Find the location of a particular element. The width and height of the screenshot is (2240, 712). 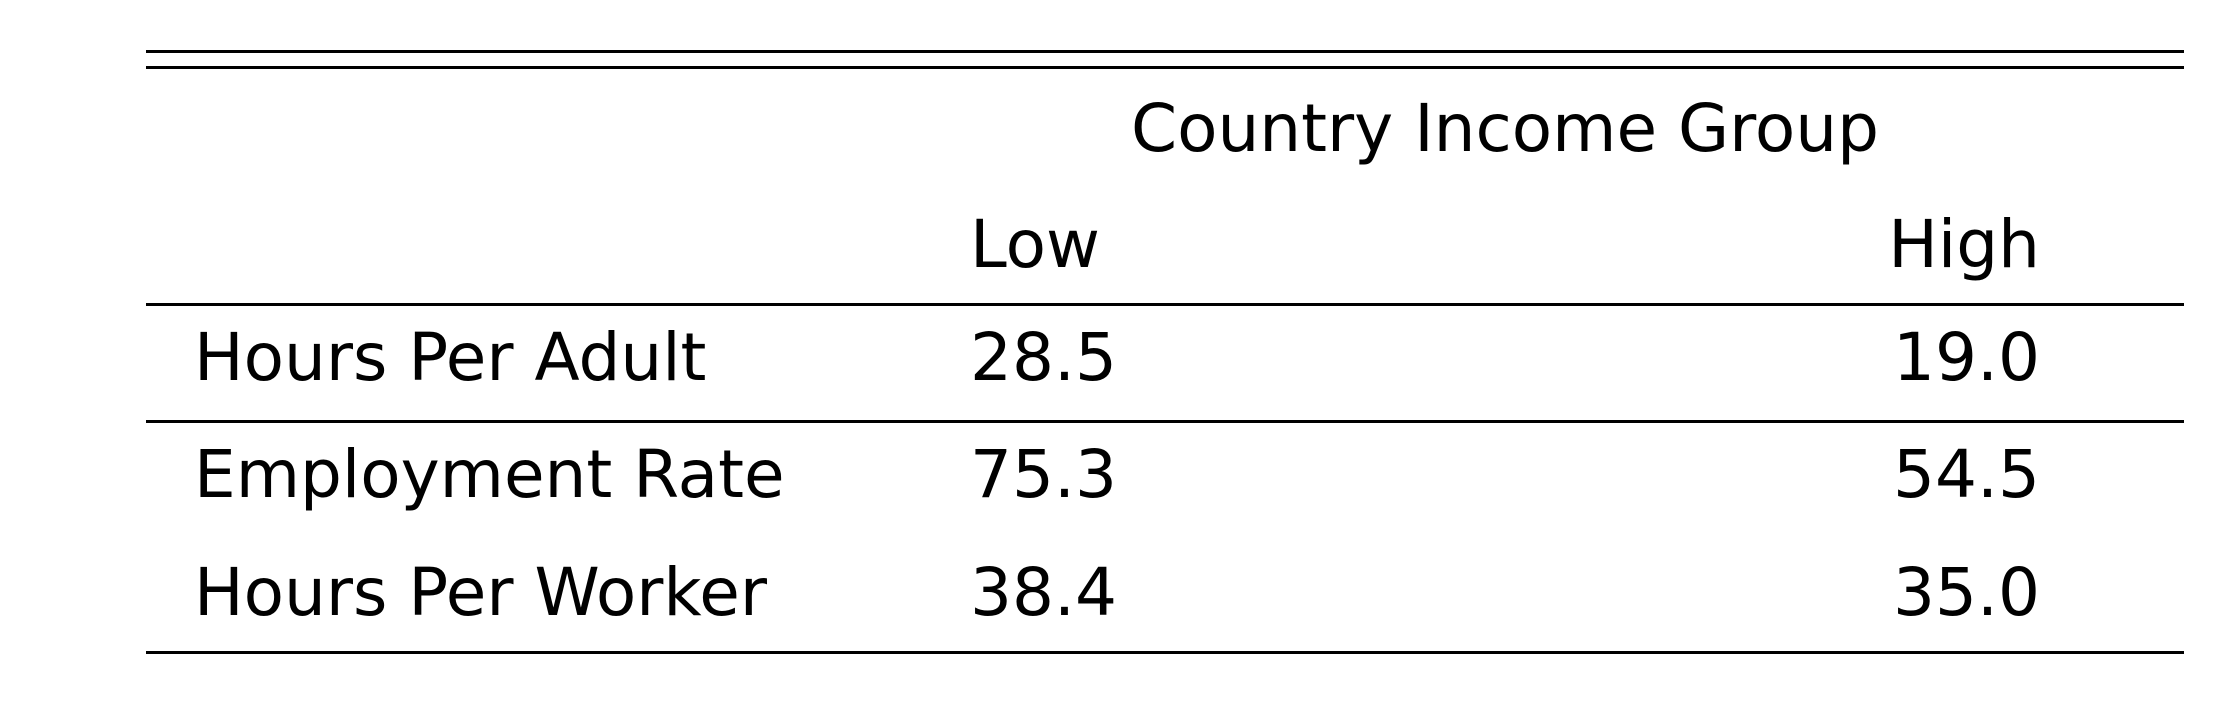

cell-employment-rate-low: 75.3 is located at coordinates (1043, 474).